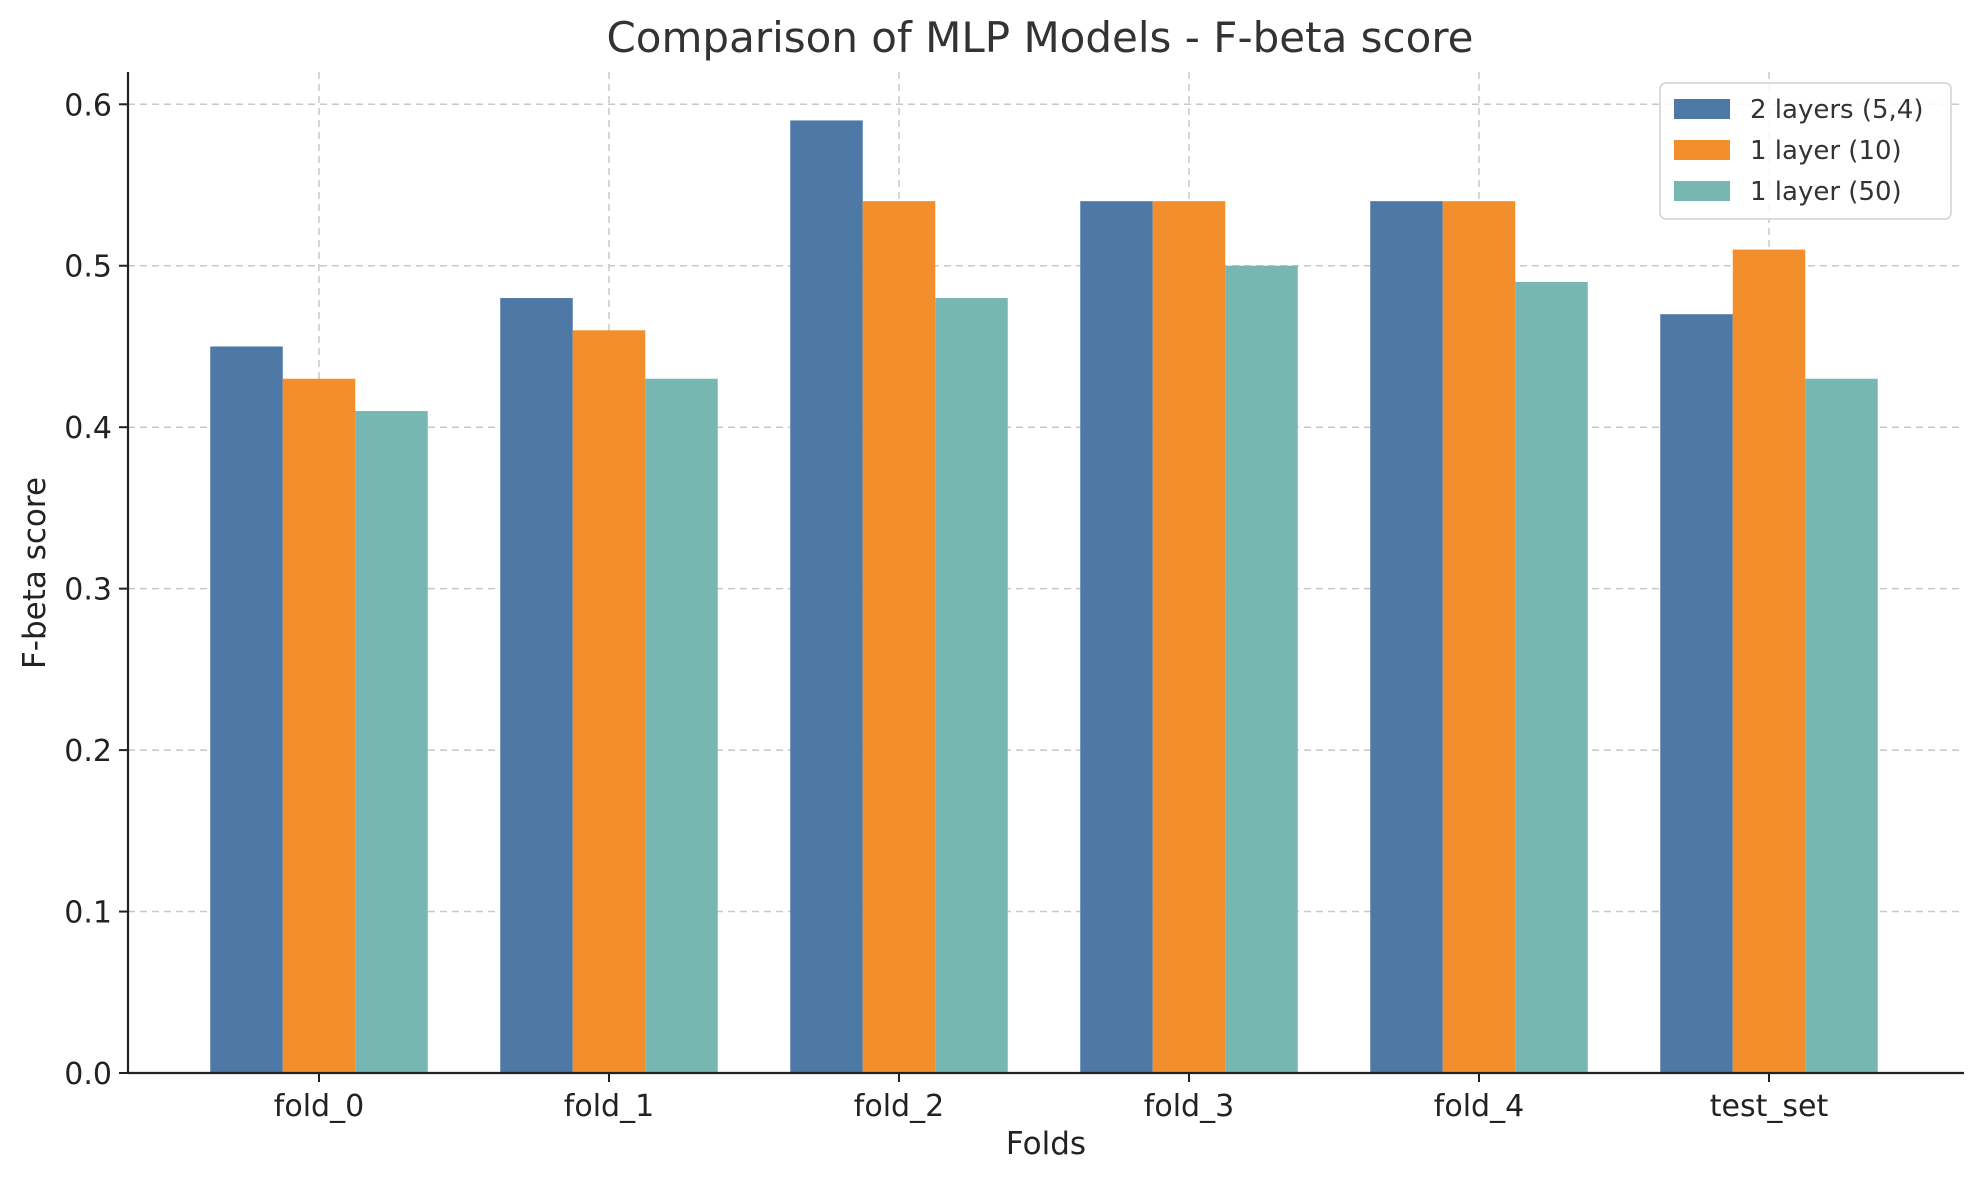 This screenshot has height=1180, width=1979. Describe the element at coordinates (88, 428) in the screenshot. I see `y-tick-label: 0.4` at that location.